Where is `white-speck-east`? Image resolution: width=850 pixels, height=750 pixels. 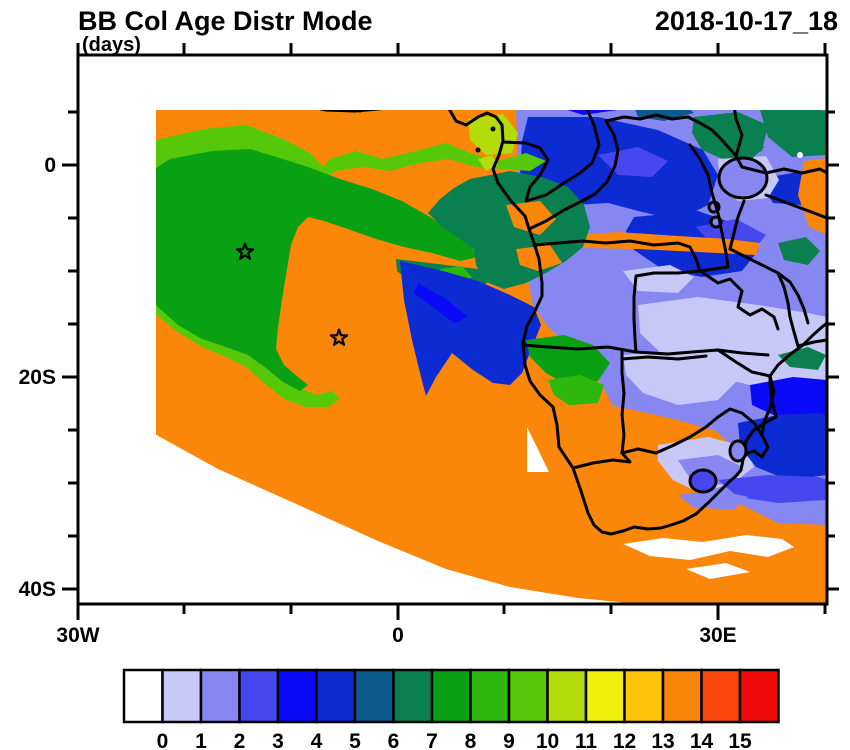 white-speck-east is located at coordinates (800, 155).